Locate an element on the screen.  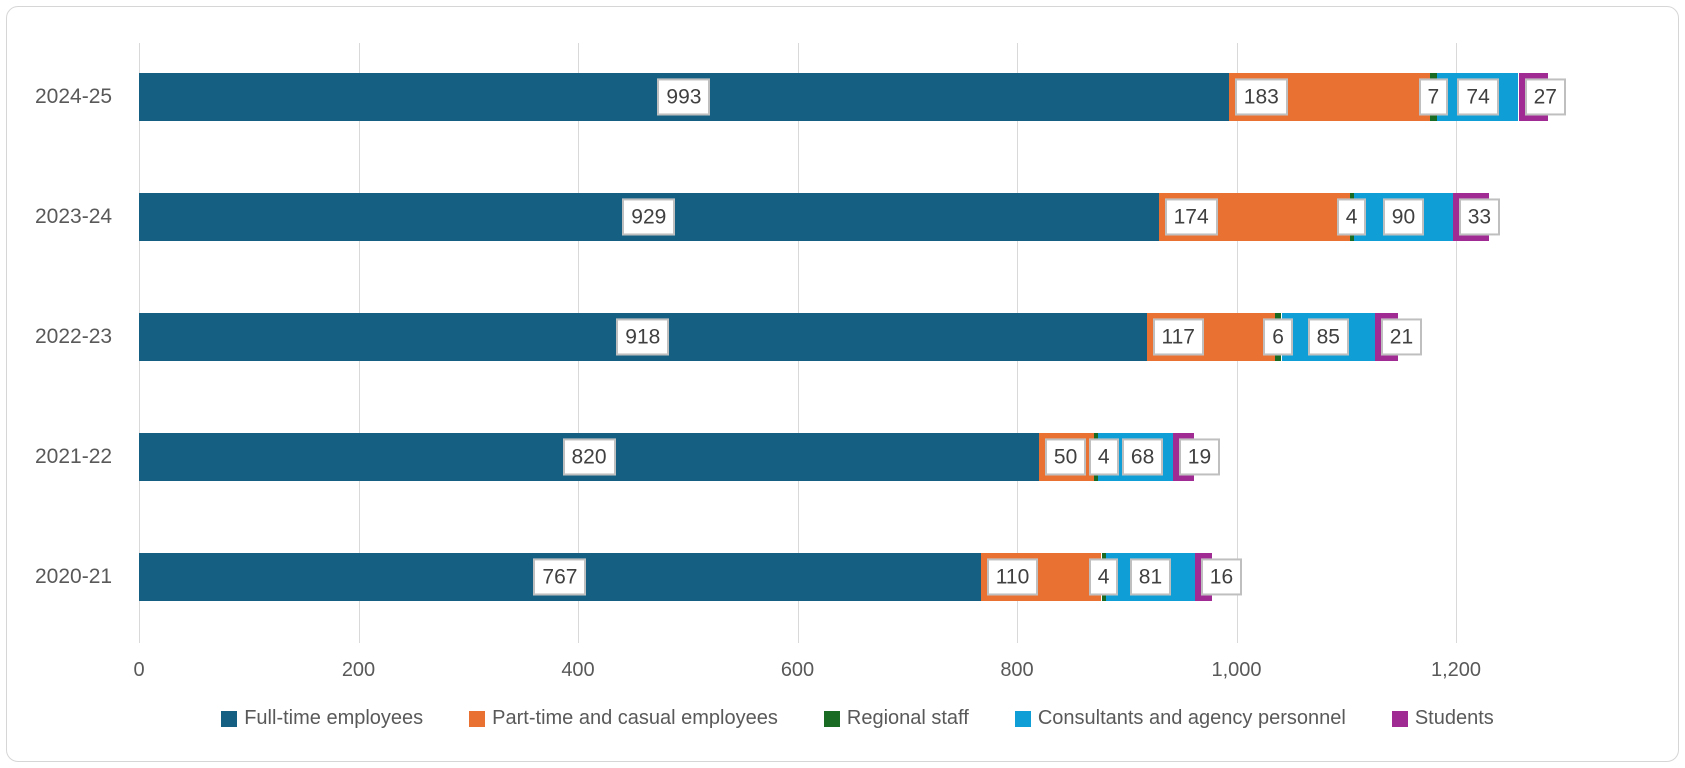
gridline is located at coordinates (1456, 343).